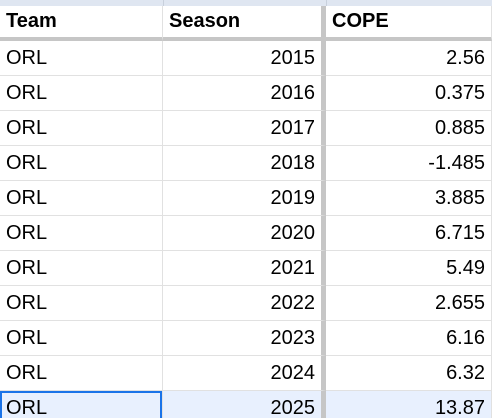 This screenshot has width=492, height=418. What do you see at coordinates (409, 198) in the screenshot?
I see `cell-cope: 3.885` at bounding box center [409, 198].